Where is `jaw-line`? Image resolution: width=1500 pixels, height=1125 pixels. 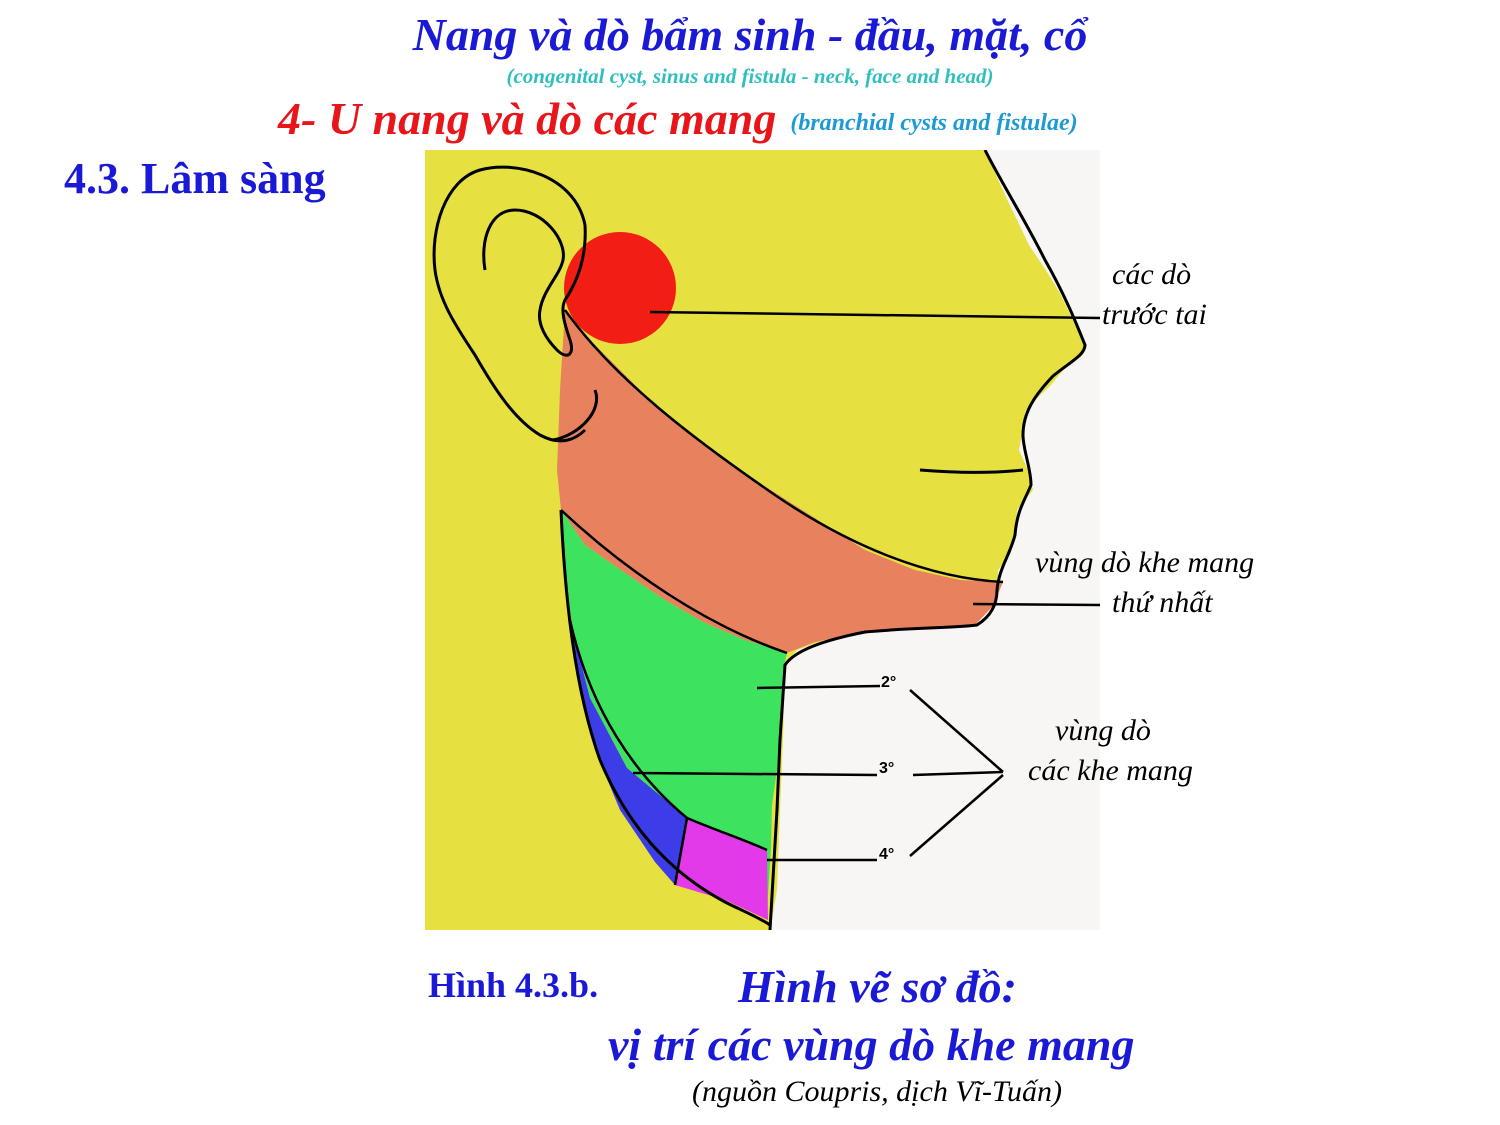
jaw-line is located at coordinates (783, 446).